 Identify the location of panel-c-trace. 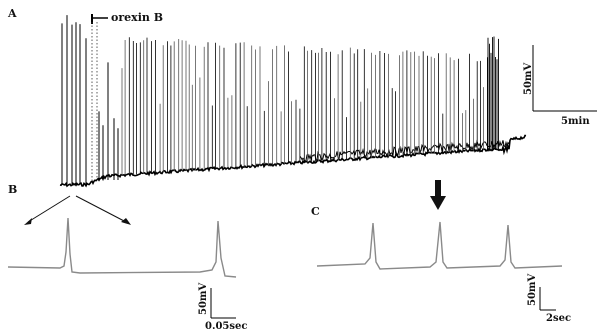
(439, 245).